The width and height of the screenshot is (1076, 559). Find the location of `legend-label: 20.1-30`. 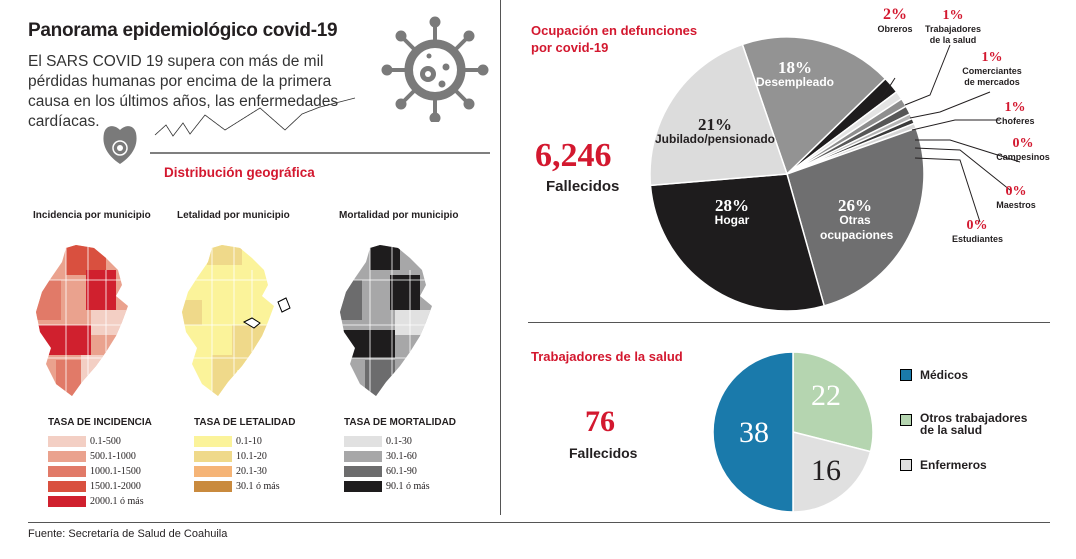

legend-label: 20.1-30 is located at coordinates (251, 471).